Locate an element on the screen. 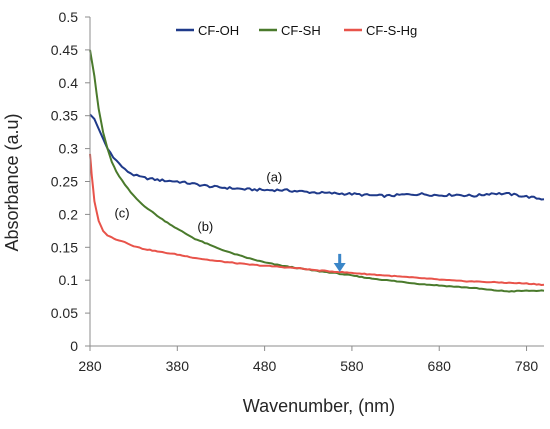  x-tick-label: 580 is located at coordinates (352, 366).